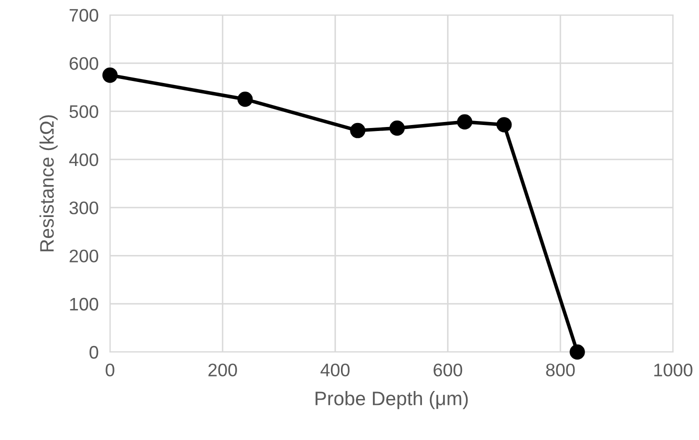 The image size is (699, 440). Describe the element at coordinates (83, 111) in the screenshot. I see `y-tick-label: 500` at that location.